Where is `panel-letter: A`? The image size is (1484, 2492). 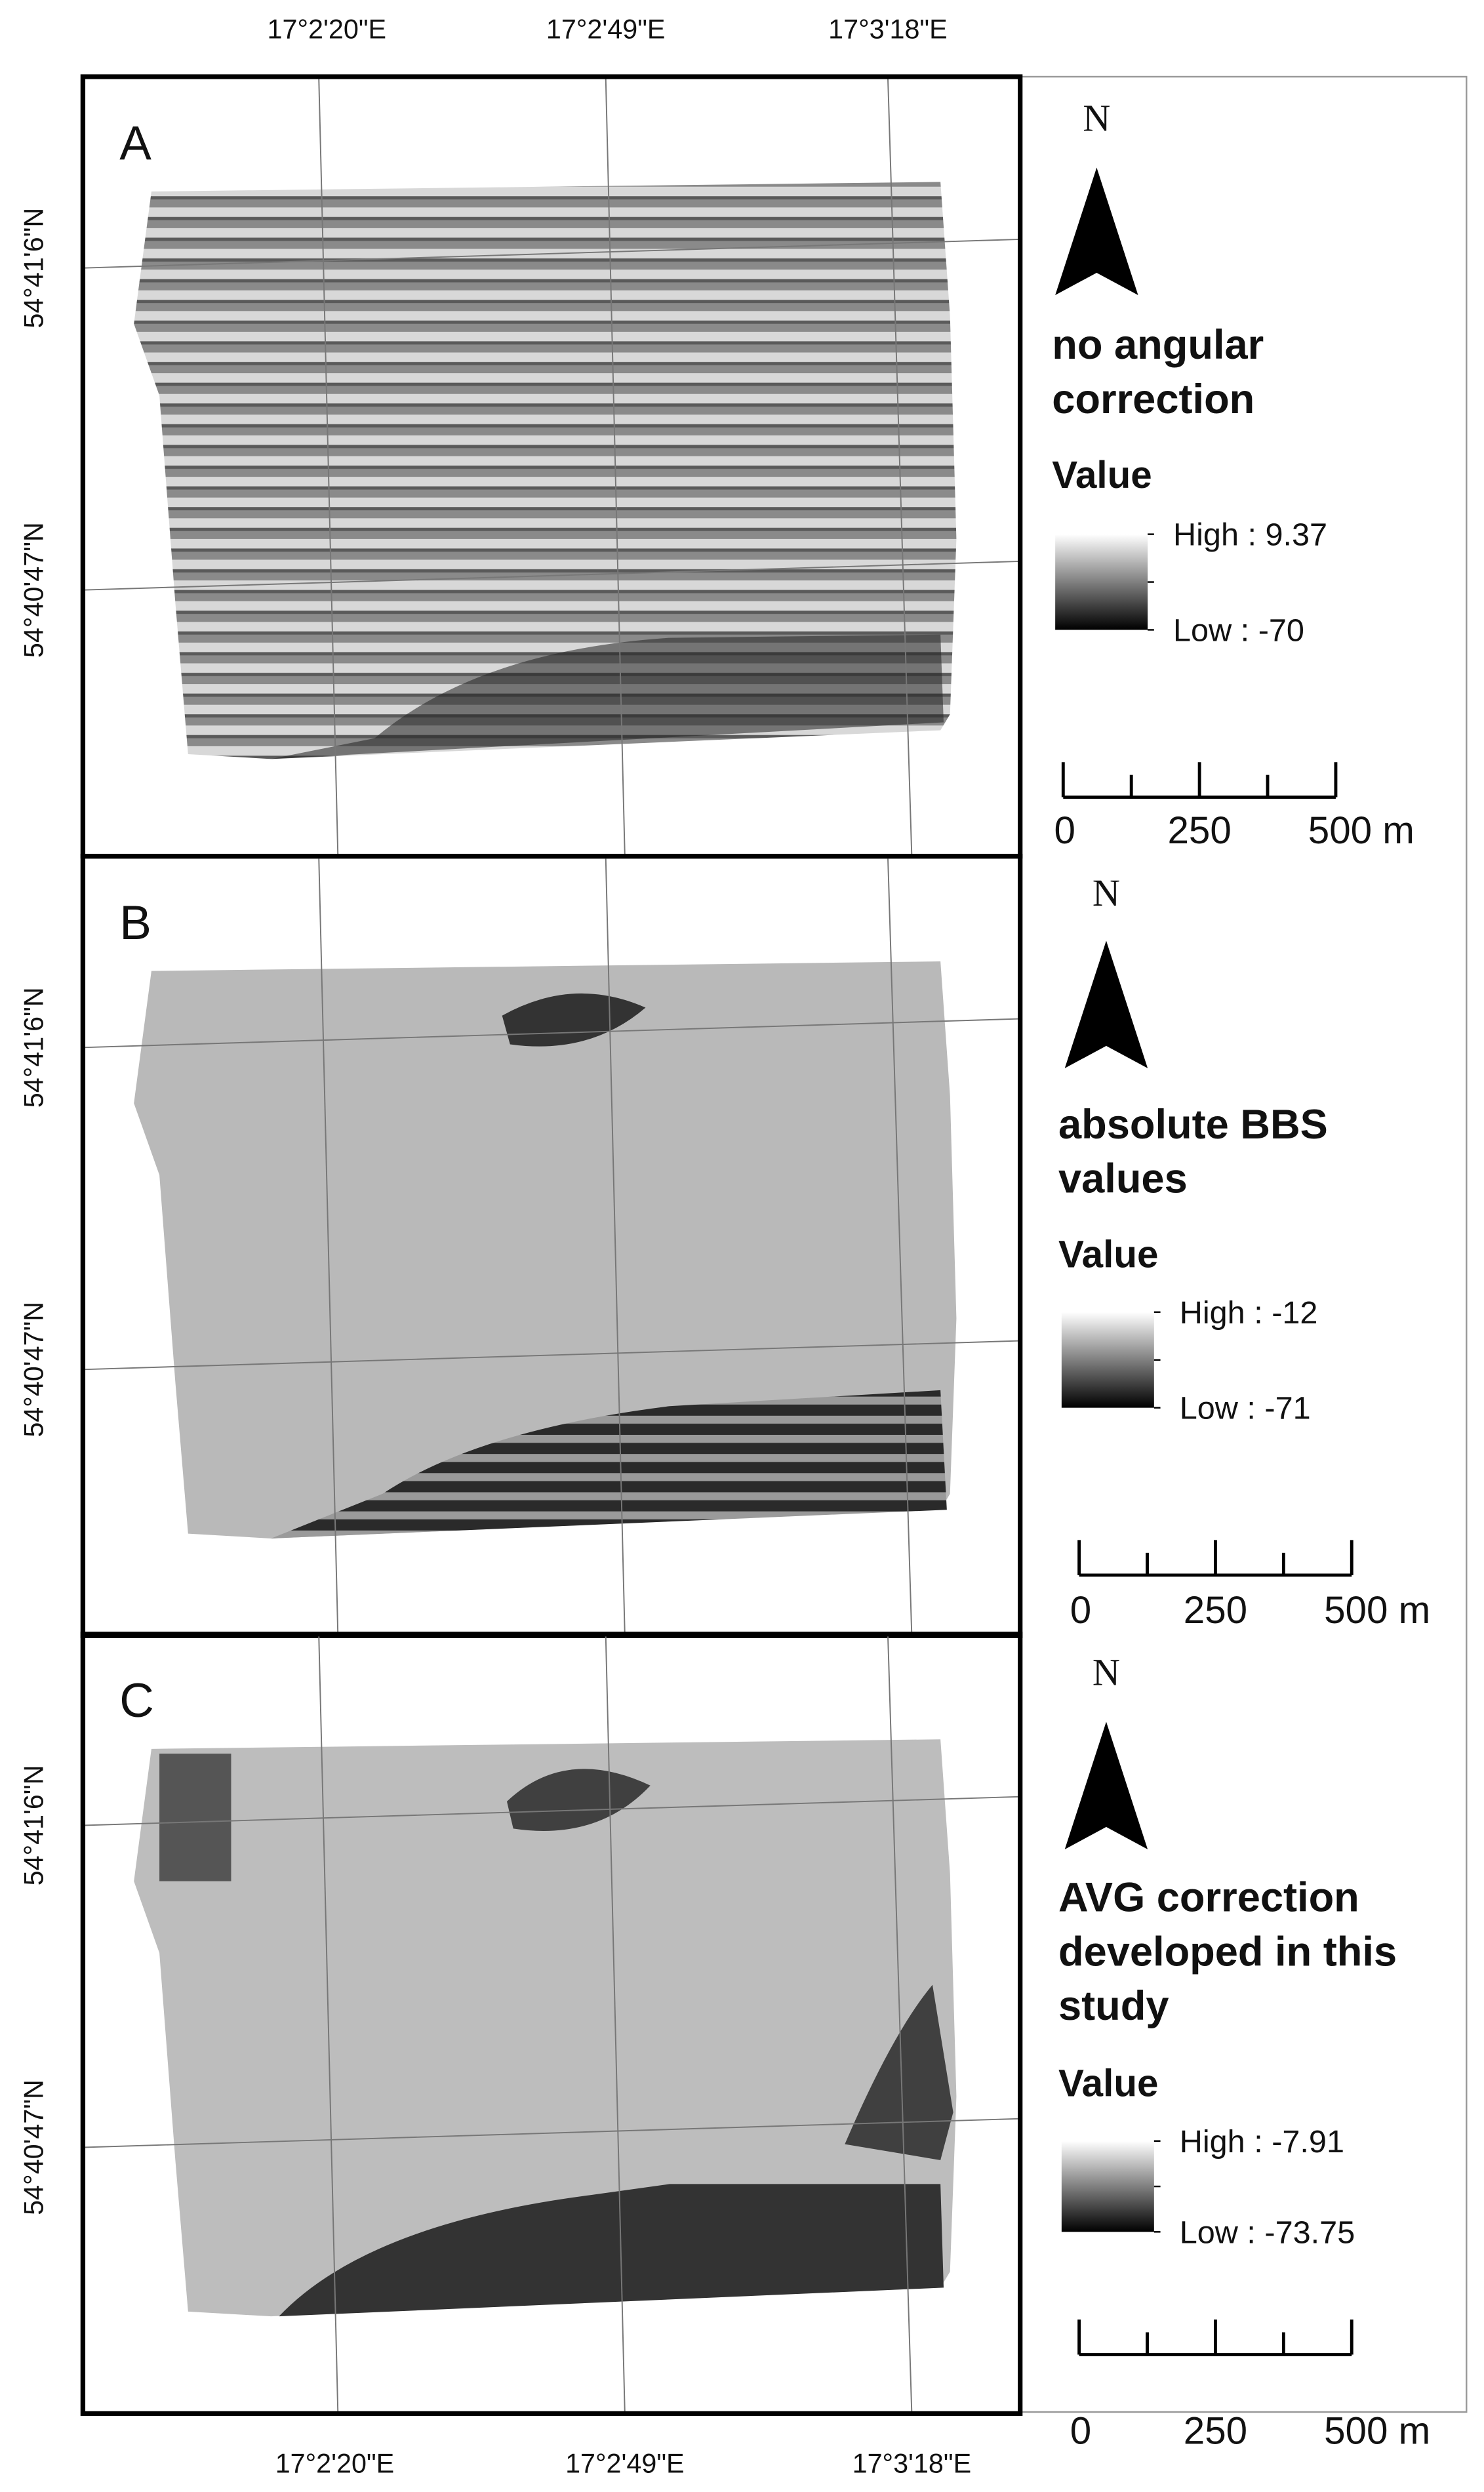
panel-letter: A is located at coordinates (135, 143).